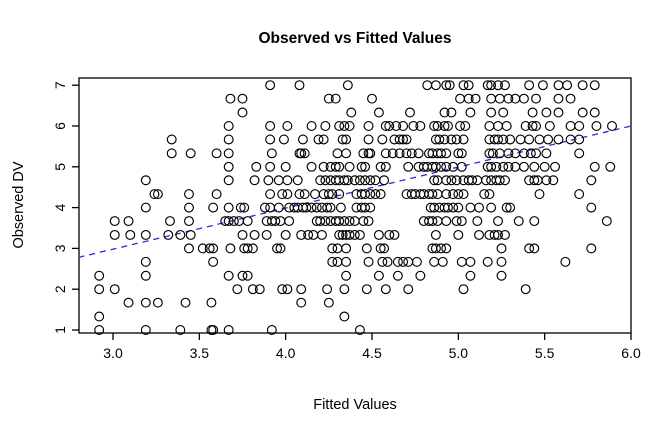  What do you see at coordinates (60, 248) in the screenshot?
I see `y-tick-label: 3` at bounding box center [60, 248].